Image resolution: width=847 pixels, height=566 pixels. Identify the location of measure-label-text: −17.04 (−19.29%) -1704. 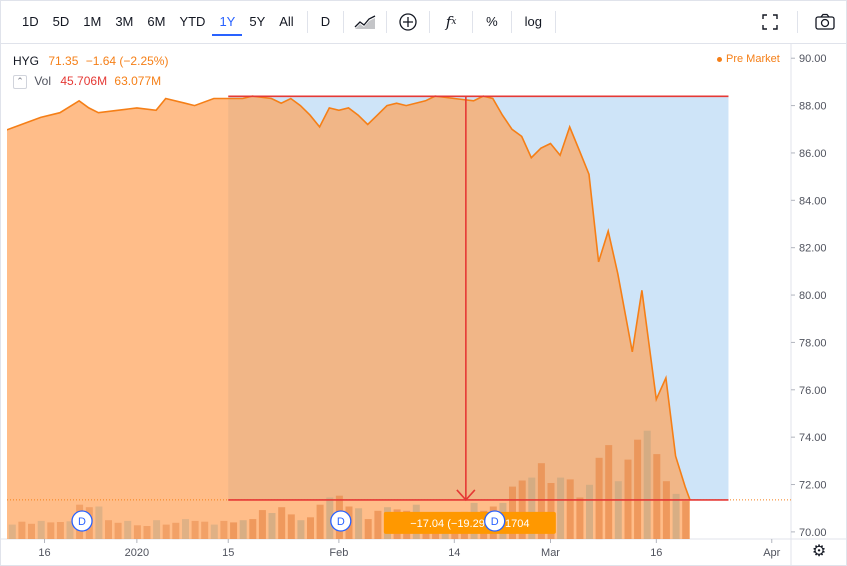
(469, 524).